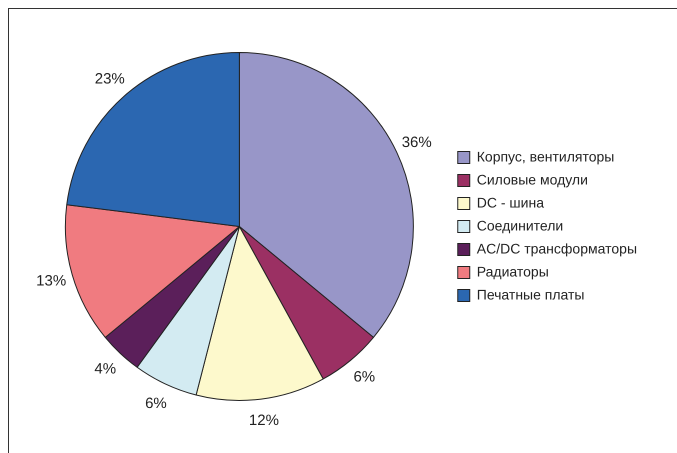 The height and width of the screenshot is (453, 677). What do you see at coordinates (520, 225) in the screenshot?
I see `legend-label: Соединители` at bounding box center [520, 225].